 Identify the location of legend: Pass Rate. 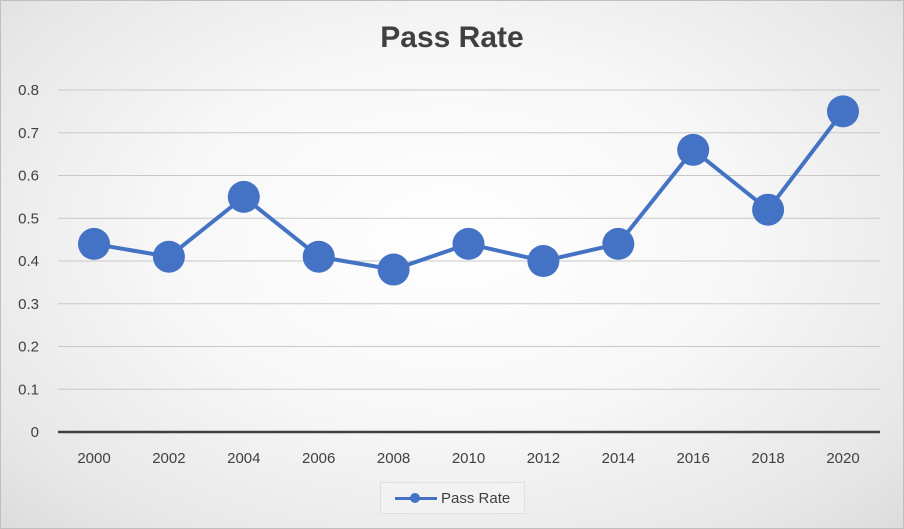
(452, 498).